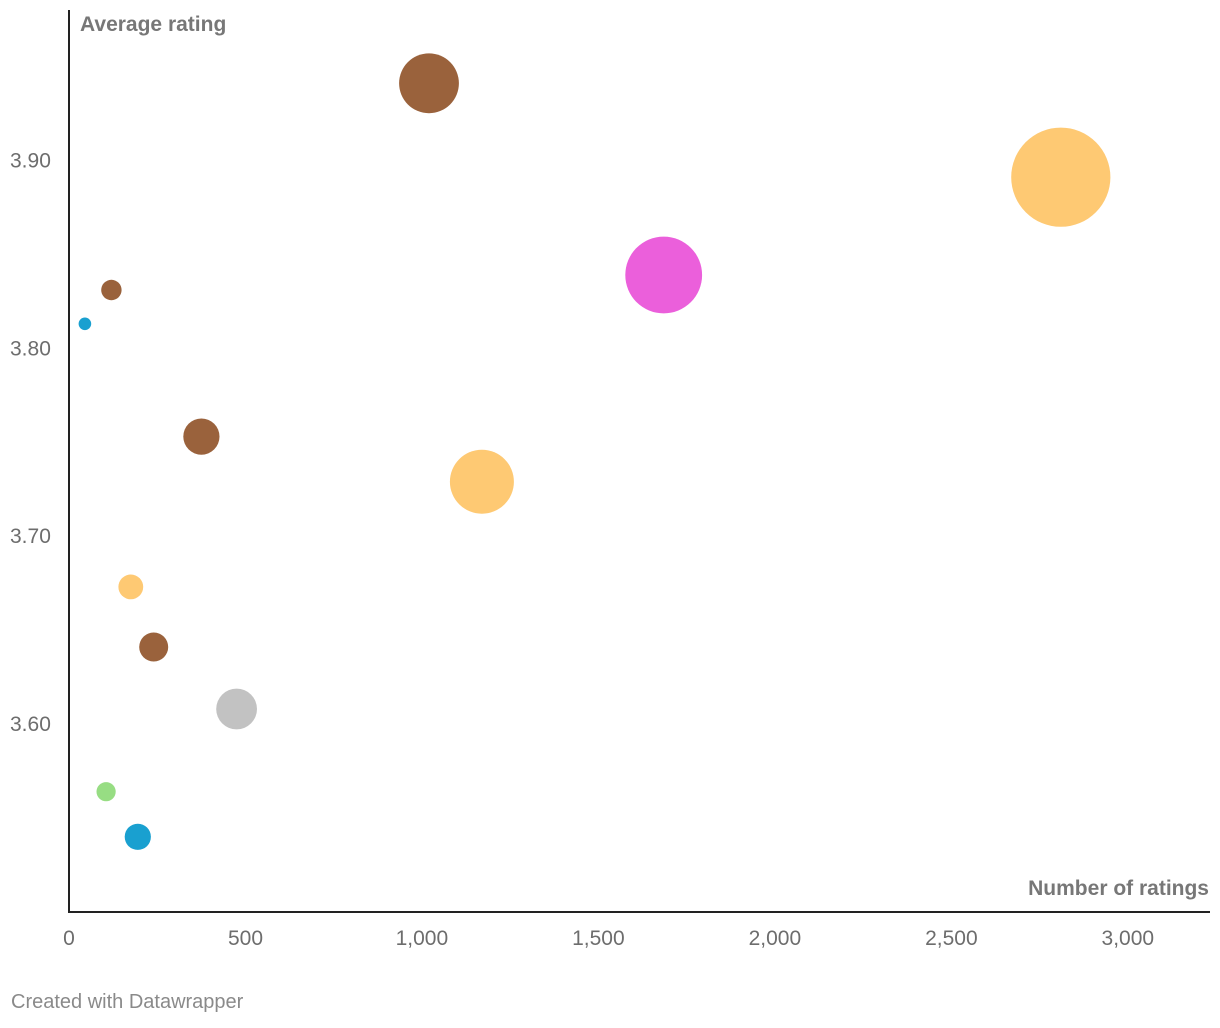  What do you see at coordinates (422, 938) in the screenshot?
I see `x-tick-label: 1,000` at bounding box center [422, 938].